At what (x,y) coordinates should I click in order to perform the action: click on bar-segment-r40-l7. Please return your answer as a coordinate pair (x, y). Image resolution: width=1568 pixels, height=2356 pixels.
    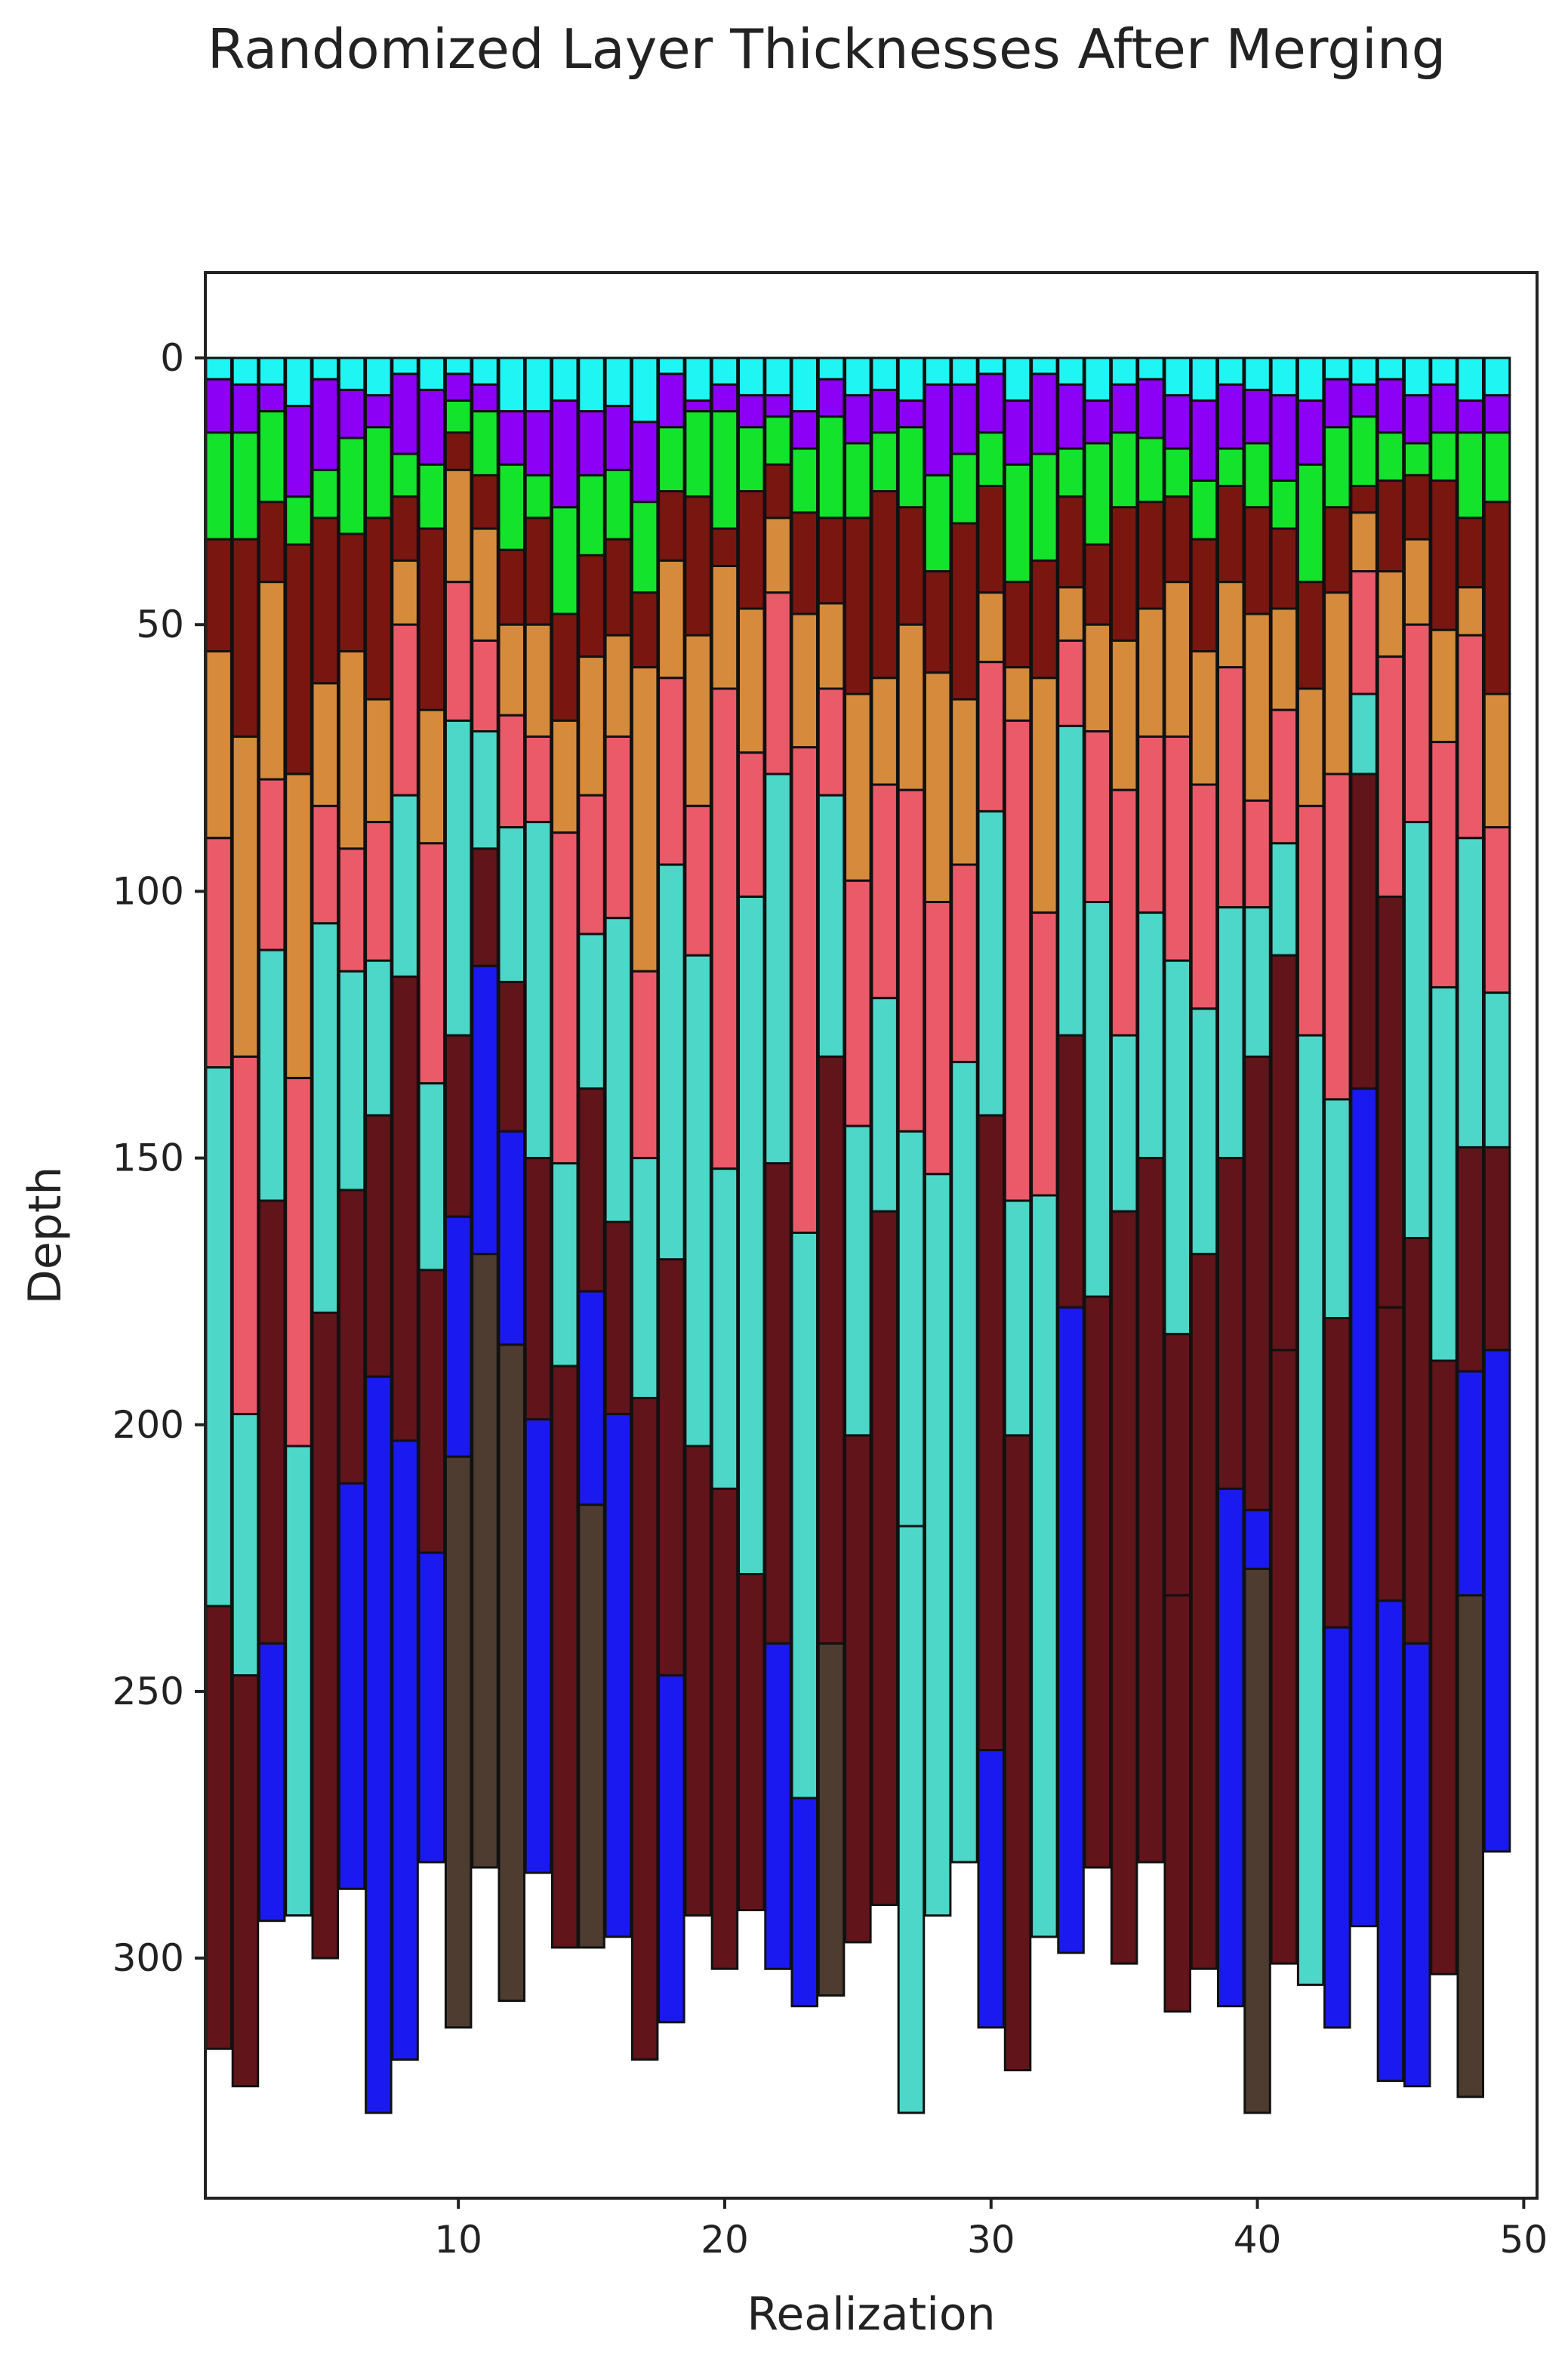
    Looking at the image, I should click on (1257, 982).